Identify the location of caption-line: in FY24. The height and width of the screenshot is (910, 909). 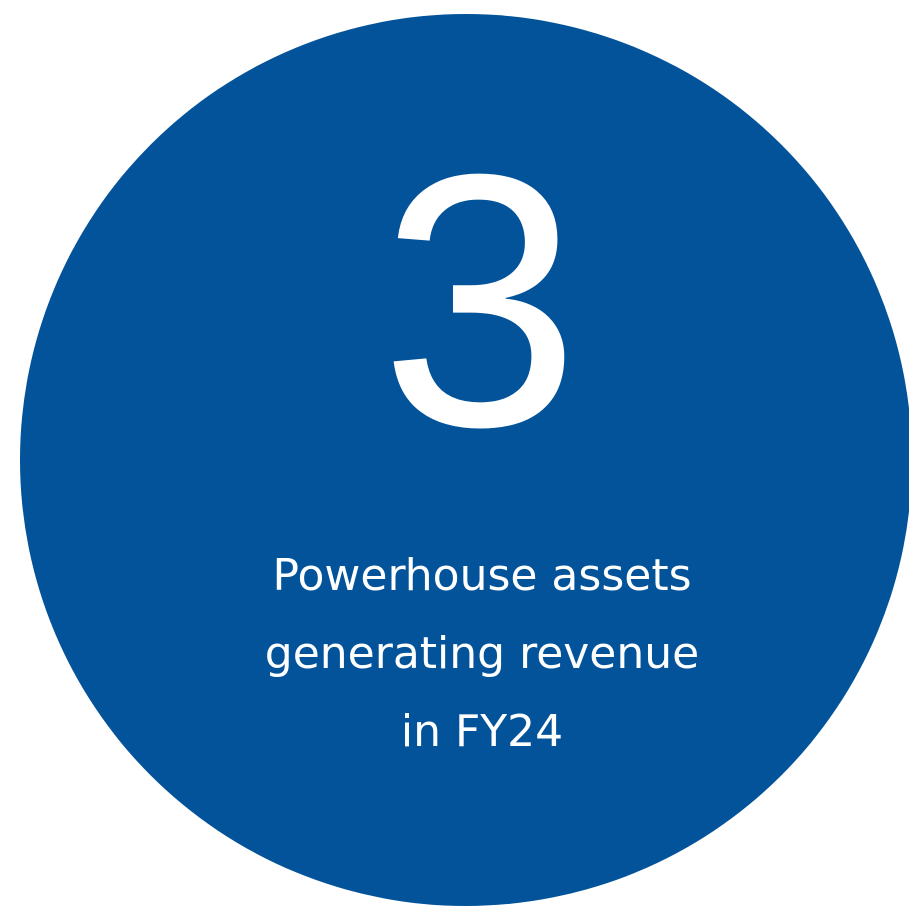
(482, 731).